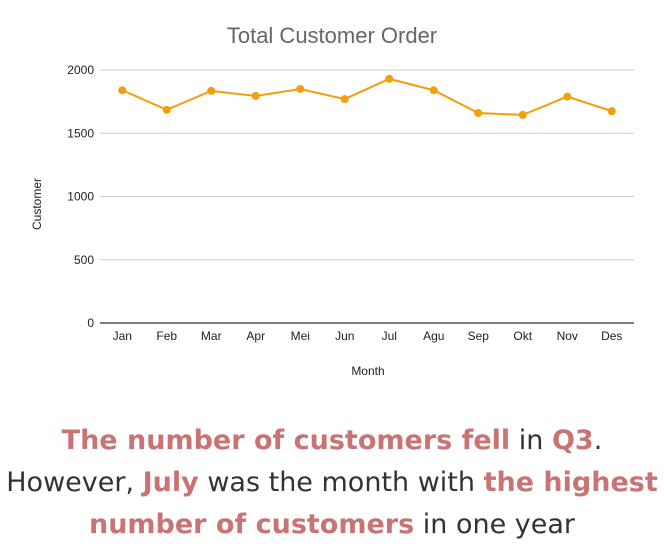  I want to click on x-tick-label: Sep, so click(479, 336).